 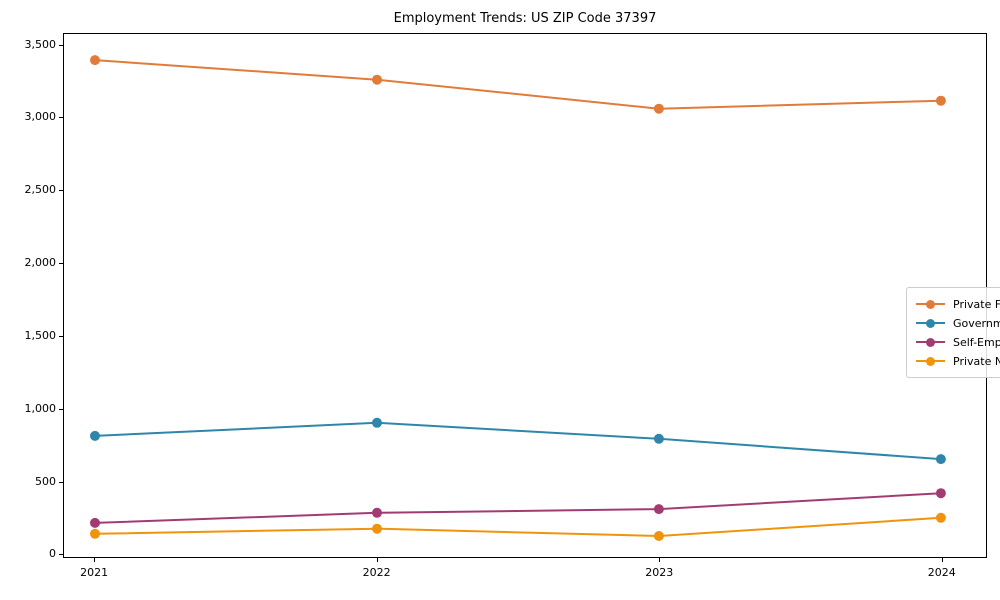 What do you see at coordinates (52, 554) in the screenshot?
I see `y-axis-tick-label: 0` at bounding box center [52, 554].